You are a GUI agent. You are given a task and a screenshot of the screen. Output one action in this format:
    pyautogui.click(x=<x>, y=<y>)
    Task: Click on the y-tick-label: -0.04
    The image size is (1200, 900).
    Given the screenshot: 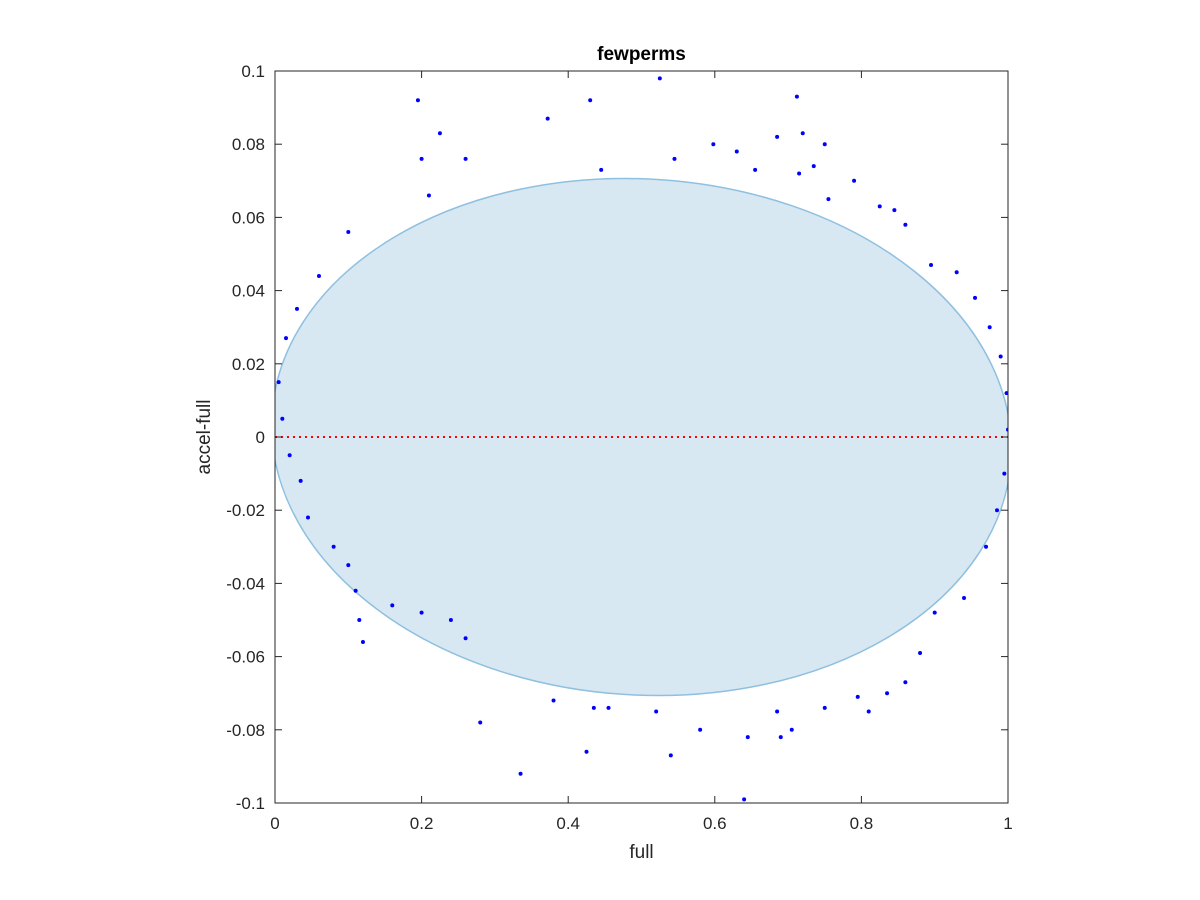 What is the action you would take?
    pyautogui.click(x=245, y=583)
    